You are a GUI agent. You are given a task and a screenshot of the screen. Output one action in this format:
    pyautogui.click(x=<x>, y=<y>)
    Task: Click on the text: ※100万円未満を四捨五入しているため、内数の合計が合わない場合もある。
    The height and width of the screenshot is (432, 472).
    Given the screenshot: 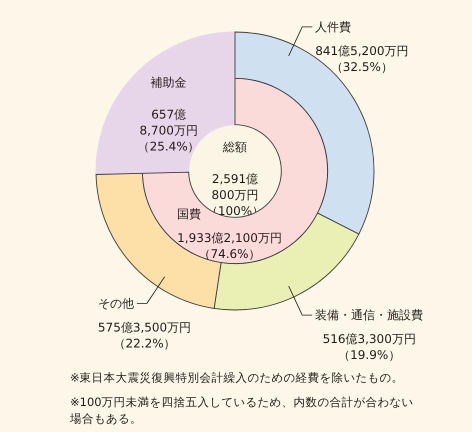 What is the action you would take?
    pyautogui.click(x=241, y=410)
    